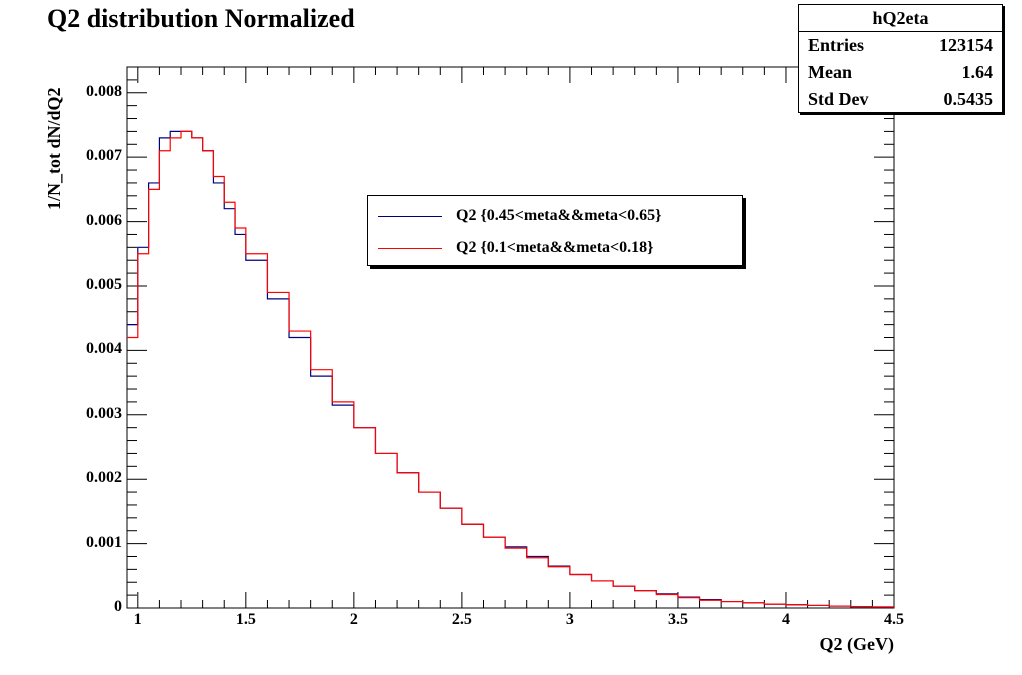  Describe the element at coordinates (104, 156) in the screenshot. I see `y-tick-label: 0.007` at that location.